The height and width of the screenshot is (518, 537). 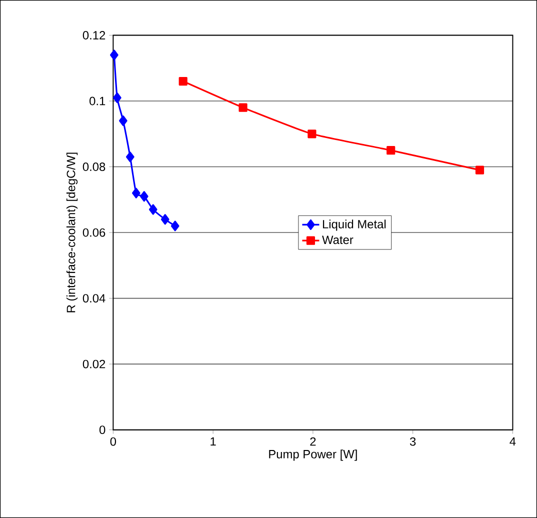 What do you see at coordinates (102, 430) in the screenshot?
I see `y-tick-label: 0` at bounding box center [102, 430].